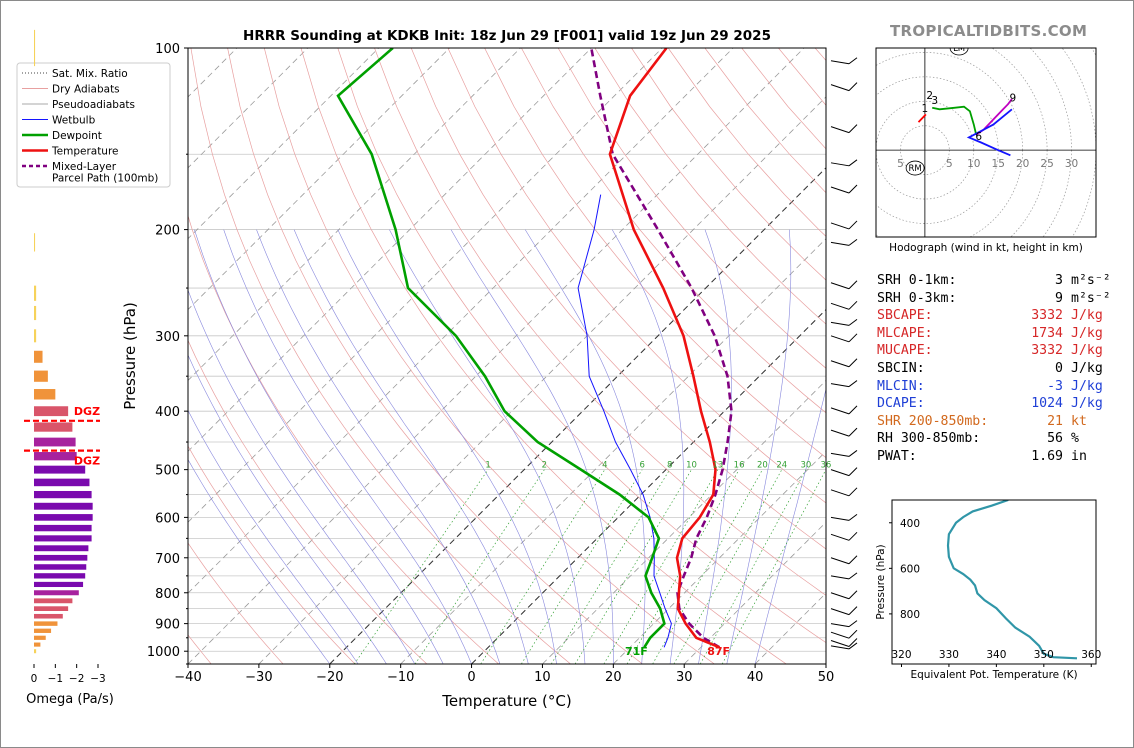 The height and width of the screenshot is (748, 1134). Describe the element at coordinates (167, 353) in the screenshot. I see `skewt-y-ticks: 100 200 300 400 500 600 700 800 900 1000` at that location.